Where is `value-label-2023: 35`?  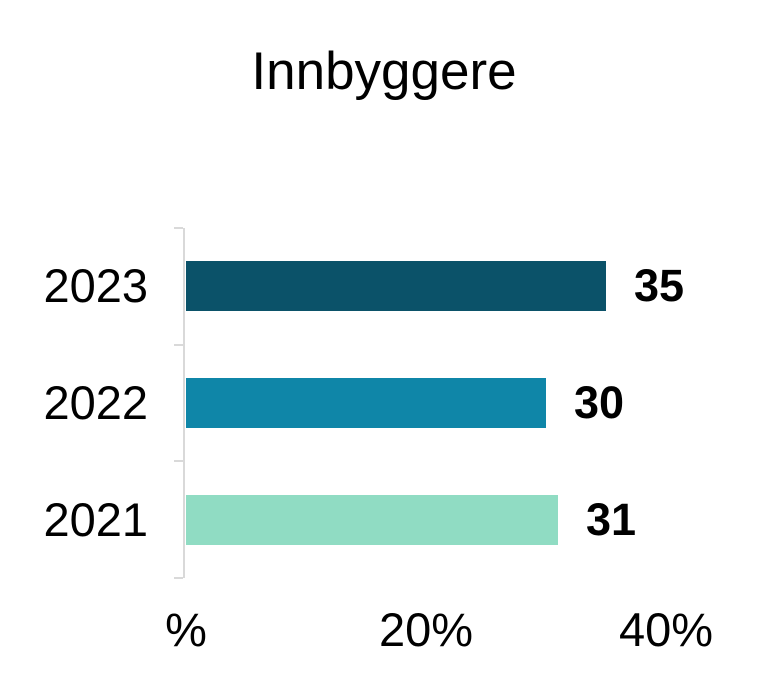 value-label-2023: 35 is located at coordinates (659, 285).